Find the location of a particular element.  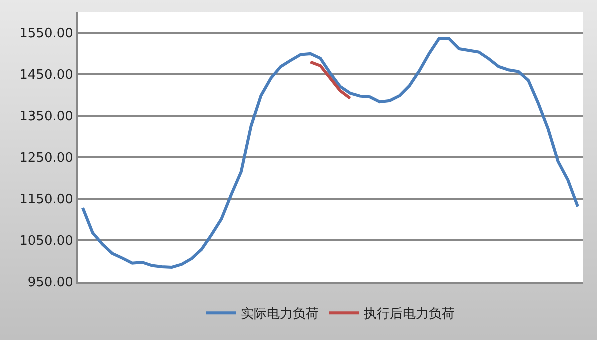

y-tick-label: 1350.00 is located at coordinates (47, 116).